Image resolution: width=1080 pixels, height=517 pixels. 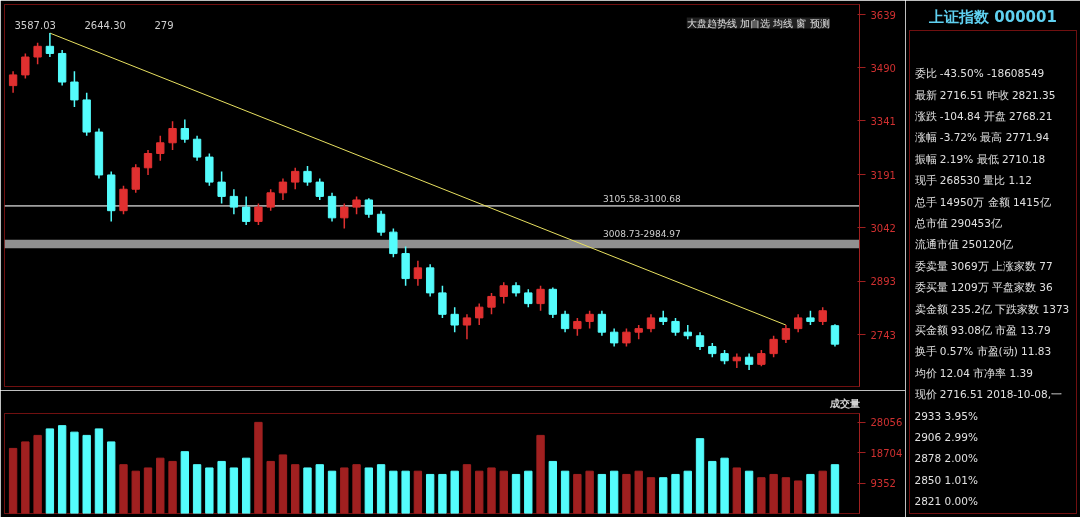 What do you see at coordinates (983, 265) in the screenshot?
I see `text: 委卖量 3069万 上涨家数 77` at bounding box center [983, 265].